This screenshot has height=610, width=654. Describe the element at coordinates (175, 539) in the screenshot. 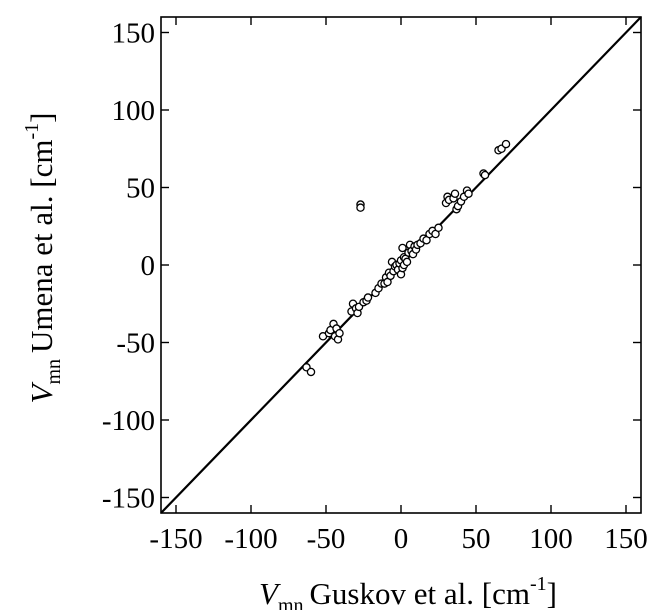

I see `x-tick-label: -150` at that location.